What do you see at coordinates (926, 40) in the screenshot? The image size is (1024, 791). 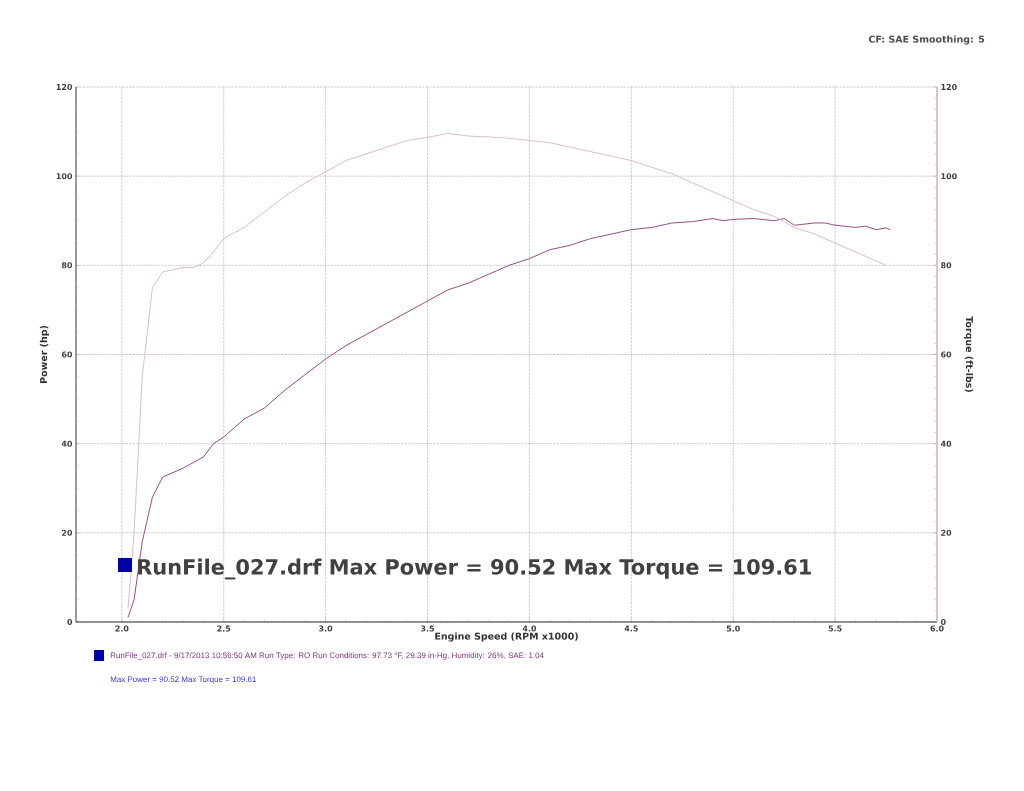 I see `text: CF: SAE Smoothing: 5` at bounding box center [926, 40].